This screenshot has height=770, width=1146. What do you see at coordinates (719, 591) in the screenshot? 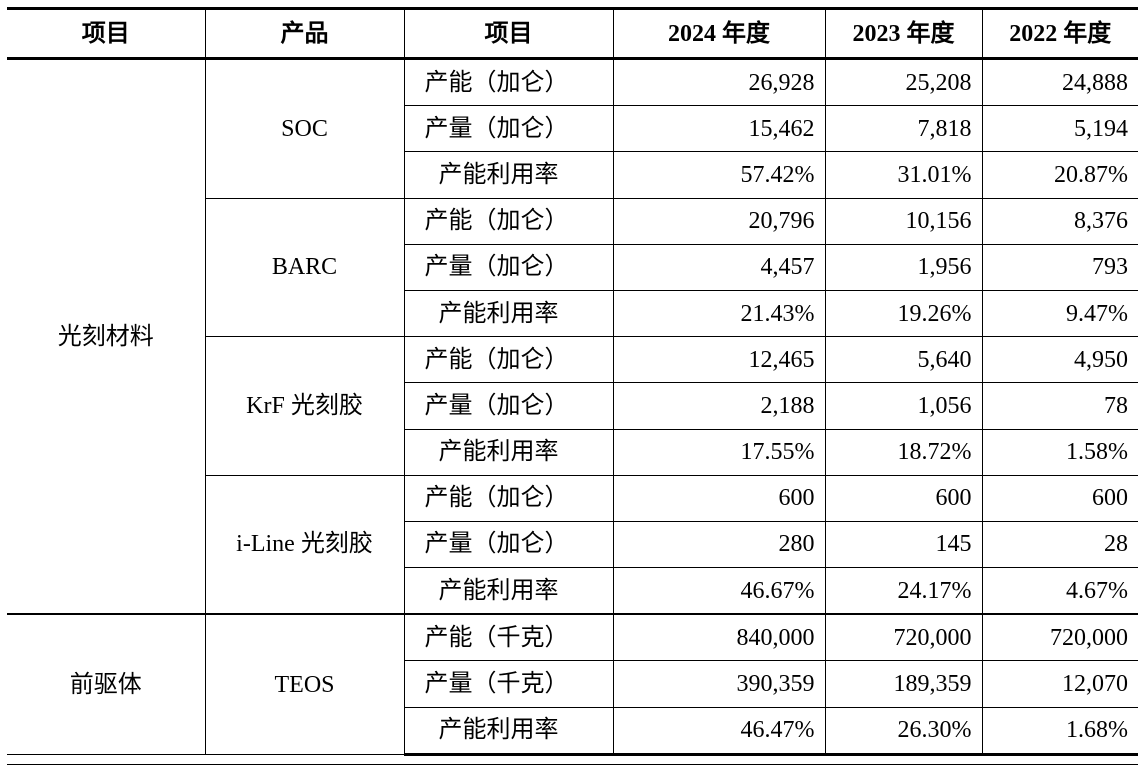
I see `value-2024: 46.67%` at bounding box center [719, 591].